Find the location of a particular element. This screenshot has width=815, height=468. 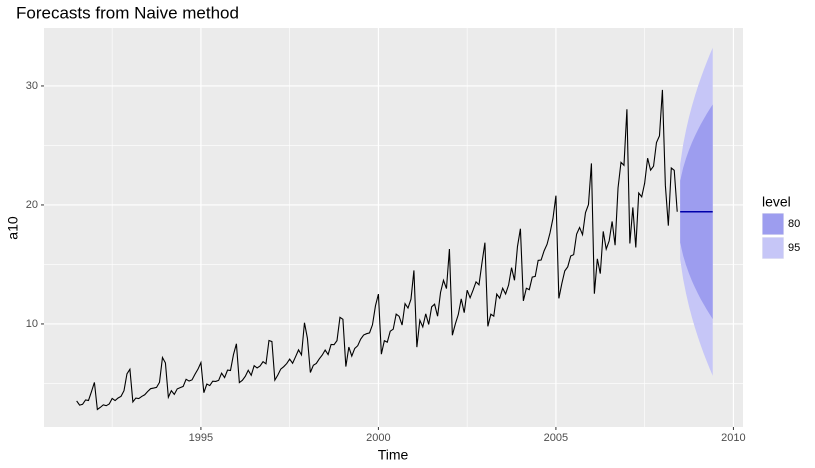

y-axis-label: a10 is located at coordinates (13, 228).